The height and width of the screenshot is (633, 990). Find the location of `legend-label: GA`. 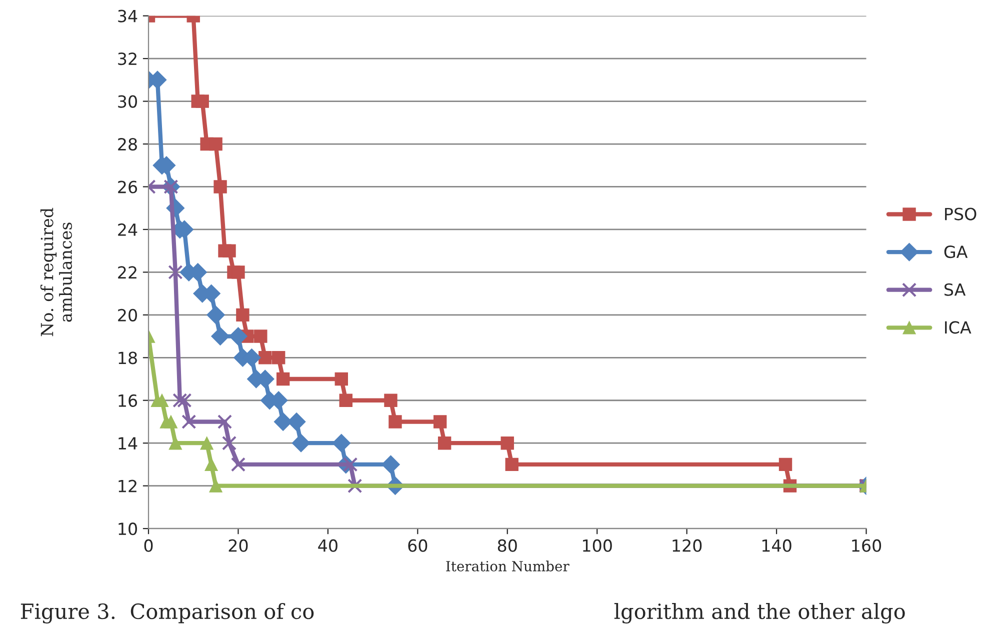

legend-label: GA is located at coordinates (956, 252).